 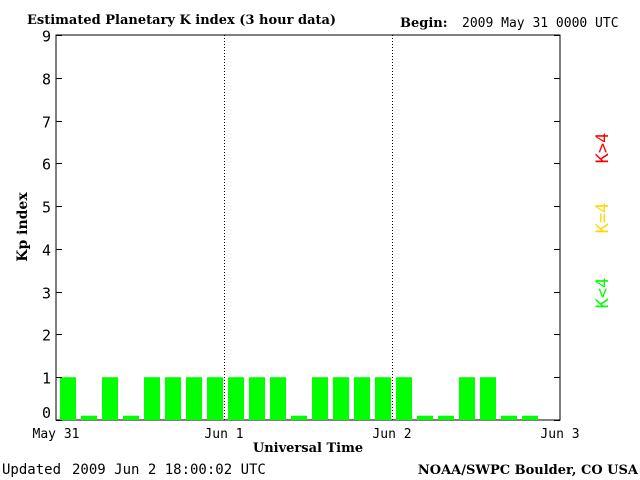 I want to click on legend: K>4 K=4 K<4, so click(x=603, y=221).